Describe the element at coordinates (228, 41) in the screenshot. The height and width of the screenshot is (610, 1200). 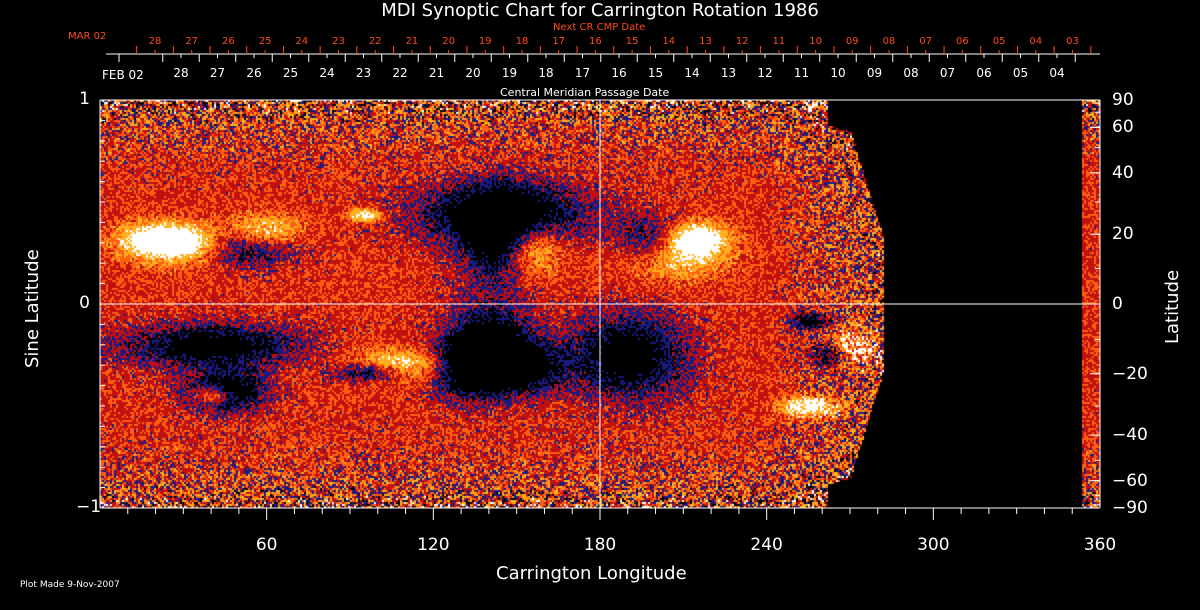
I see `next-cr-day-label: 26` at that location.